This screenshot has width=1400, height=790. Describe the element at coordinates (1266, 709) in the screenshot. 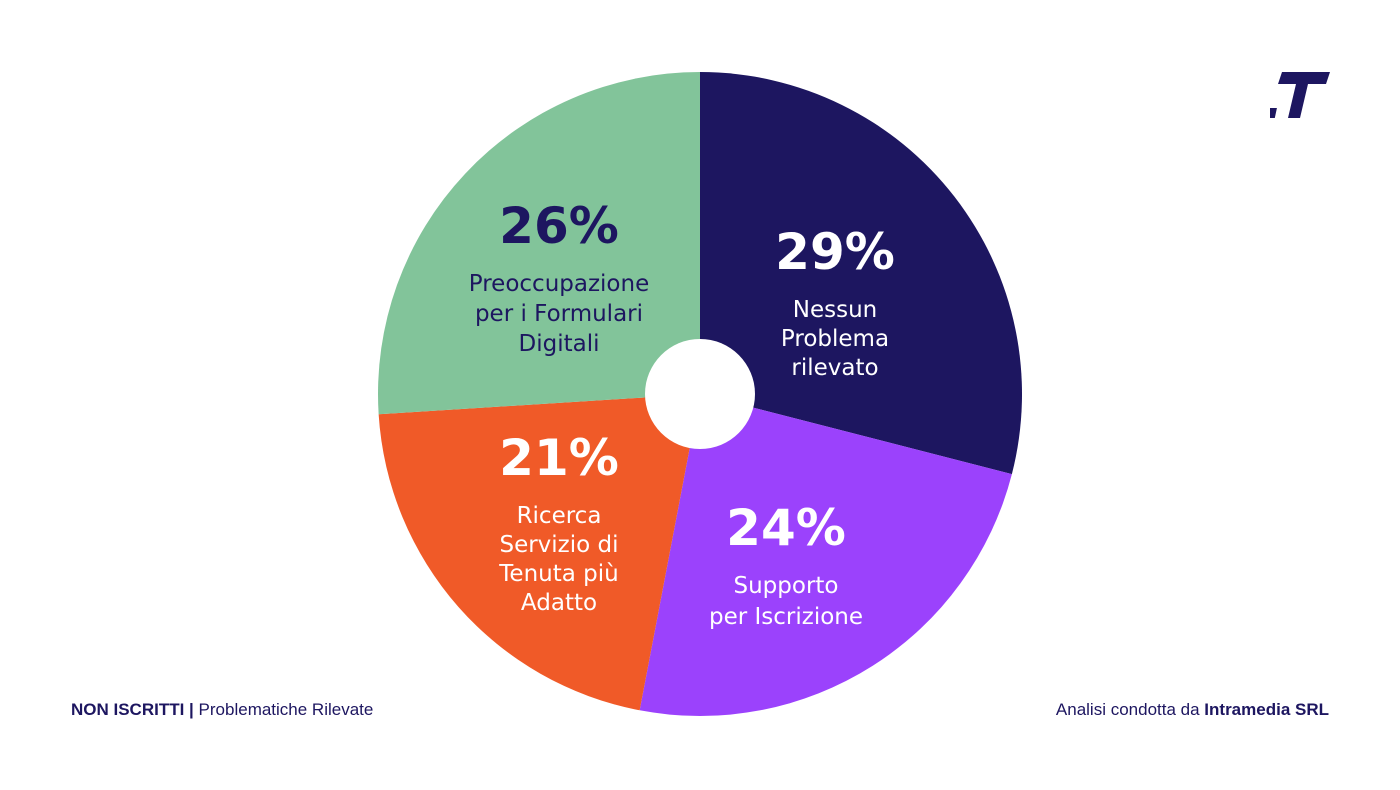

I see `footer-credit-company: Intramedia SRL` at that location.